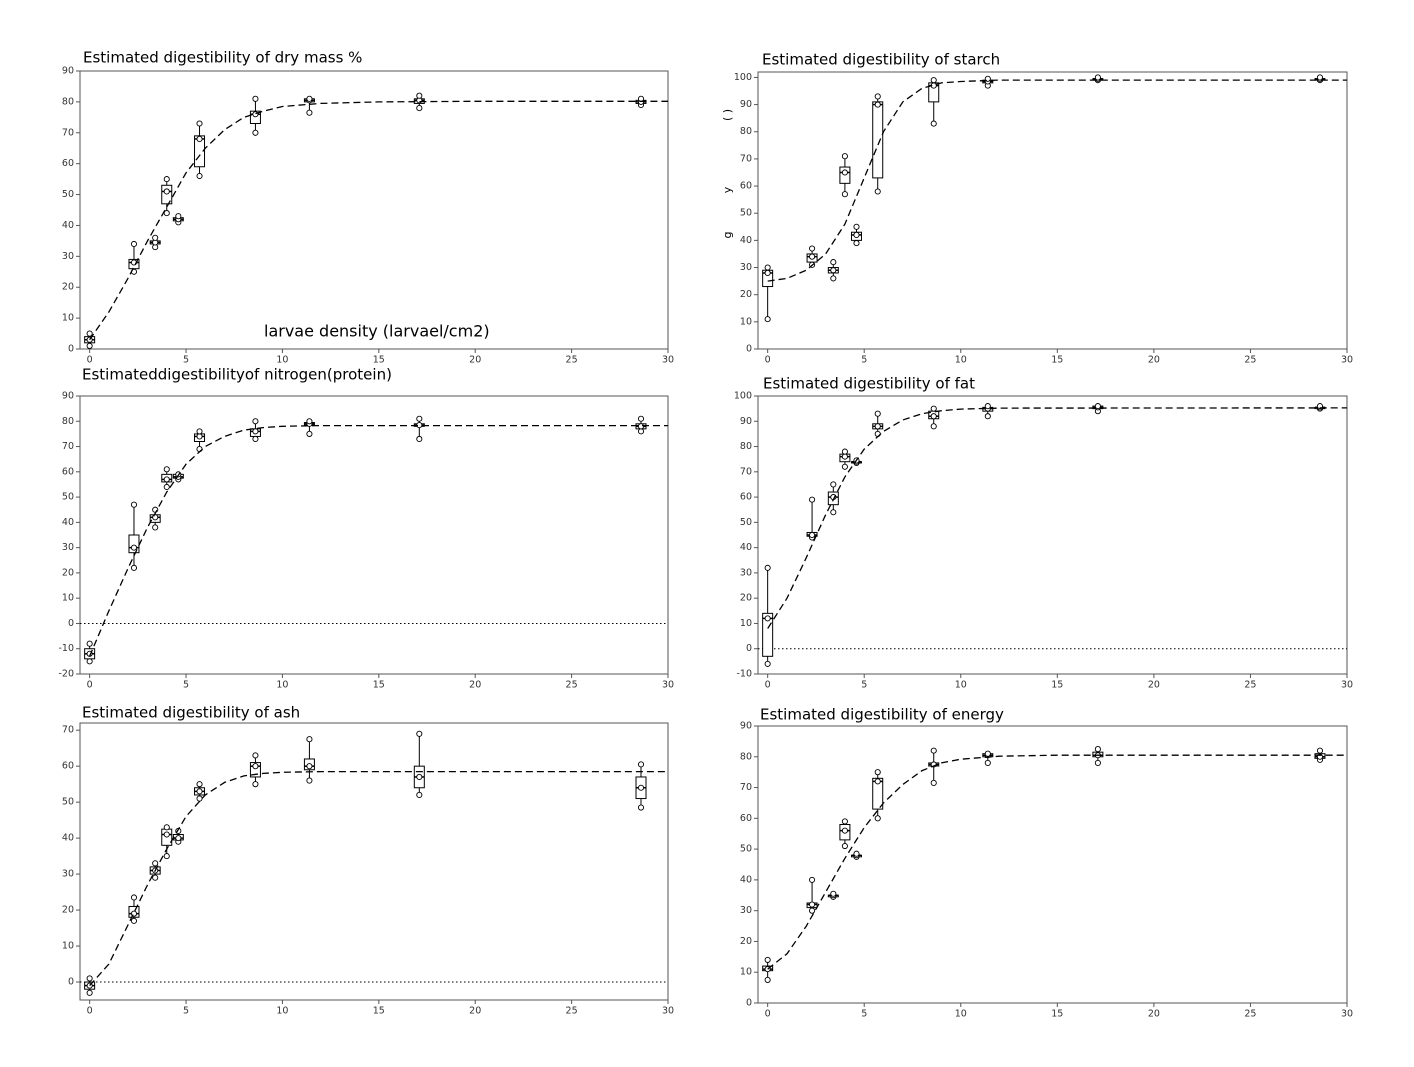 Image resolution: width=1414 pixels, height=1067 pixels. What do you see at coordinates (727, 189) in the screenshot?
I see `y-label-part: y` at bounding box center [727, 189].